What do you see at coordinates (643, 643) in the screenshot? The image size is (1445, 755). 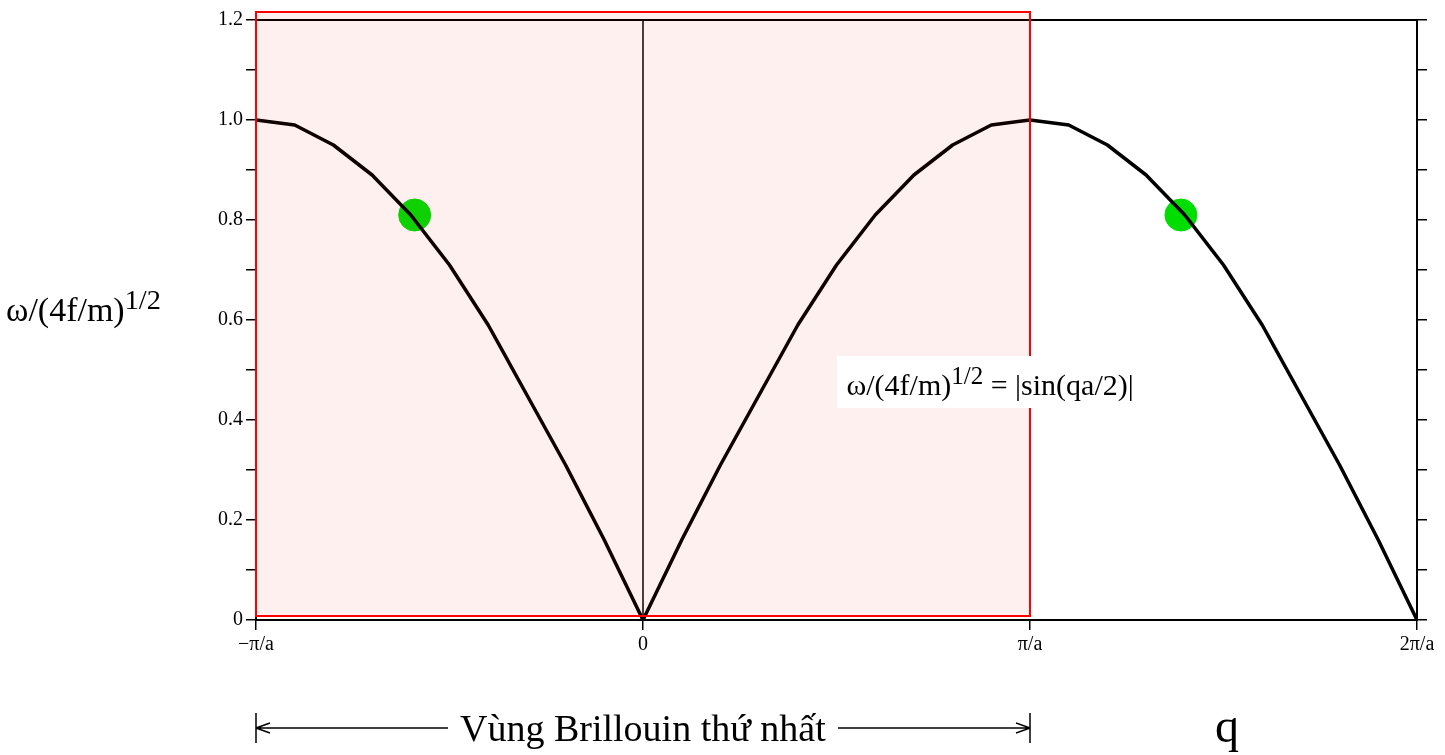 I see `x-tick-label: 0` at bounding box center [643, 643].